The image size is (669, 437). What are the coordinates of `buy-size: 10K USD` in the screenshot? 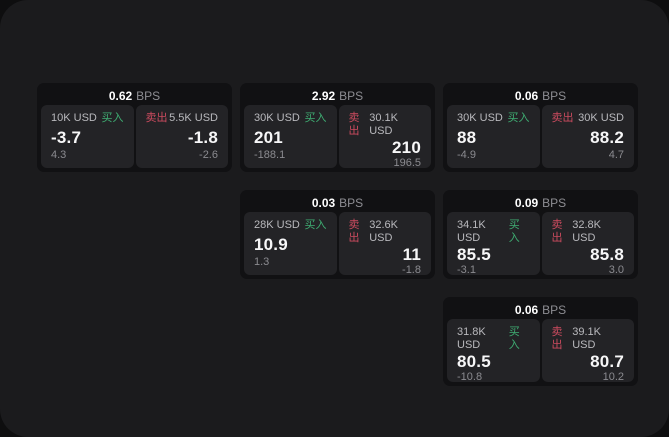 It's located at (74, 118).